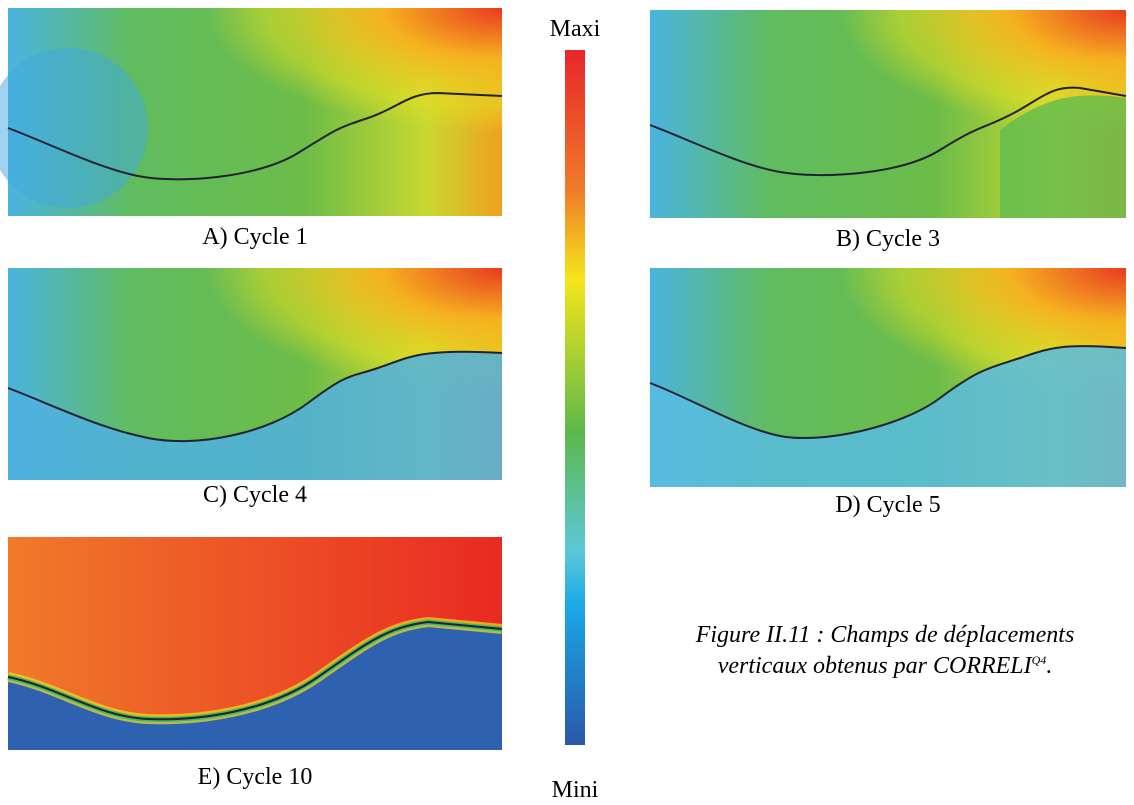  I want to click on panel-a-image, so click(251, 112).